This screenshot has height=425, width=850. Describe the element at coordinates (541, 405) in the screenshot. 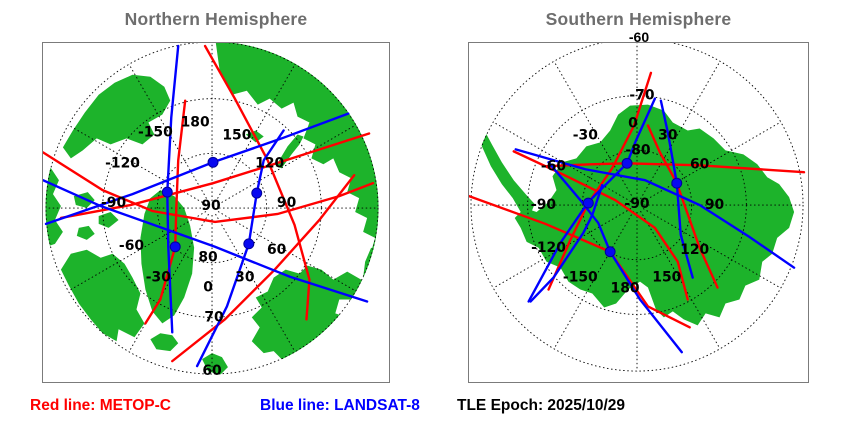

I see `legend-tle-epoch: TLE Epoch: 2025/10/29` at that location.